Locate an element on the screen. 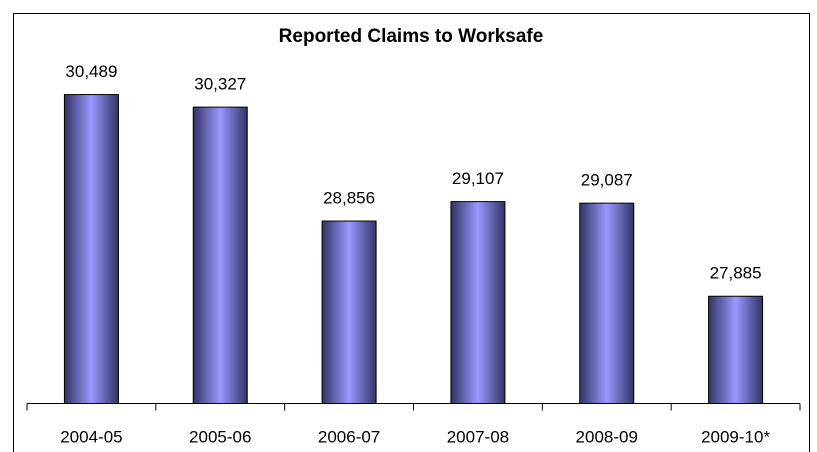 This screenshot has height=452, width=817. data-label: 30,327 is located at coordinates (220, 84).